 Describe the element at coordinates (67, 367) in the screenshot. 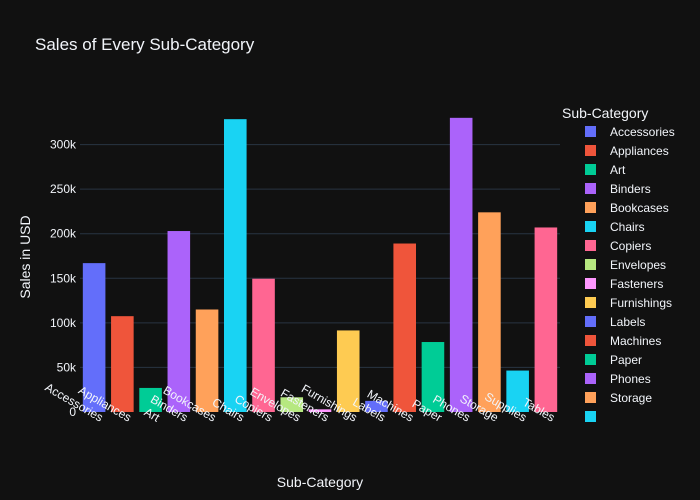

I see `y-tick-label: 50k` at that location.